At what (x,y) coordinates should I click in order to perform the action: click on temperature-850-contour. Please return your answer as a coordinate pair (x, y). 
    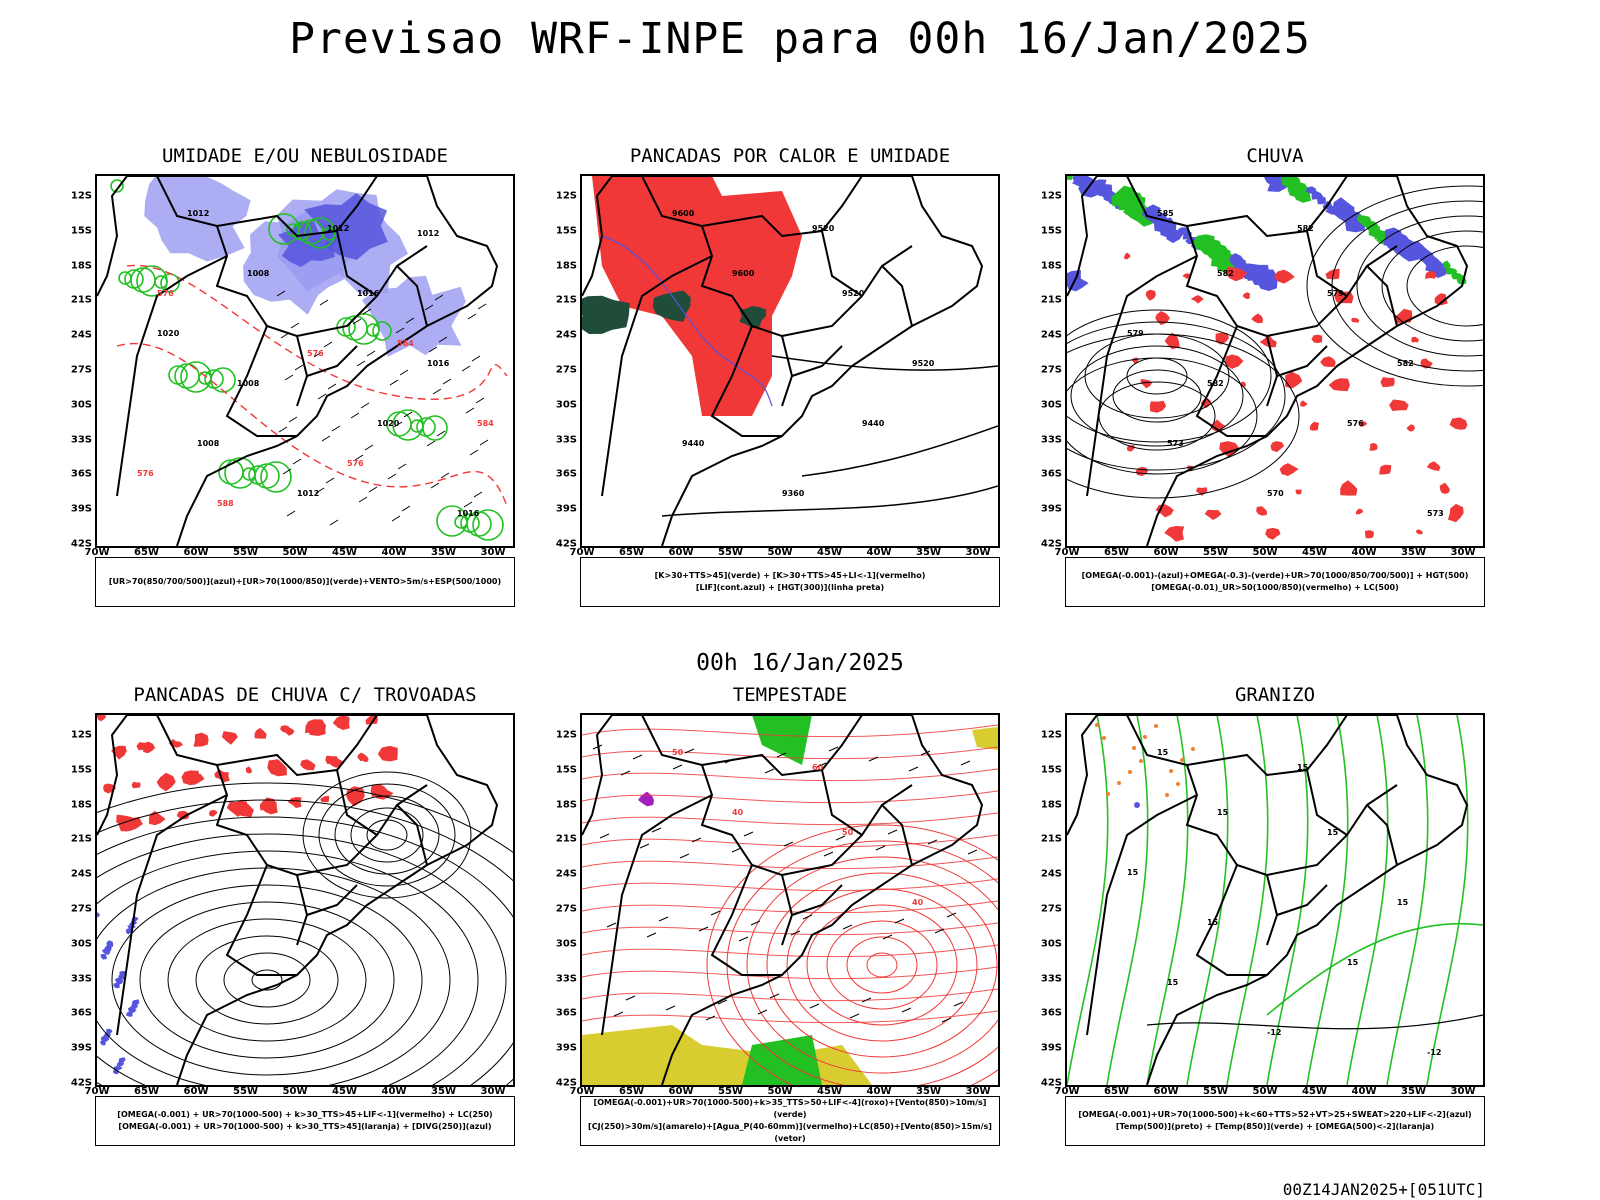
    Looking at the image, I should click on (1447, 900).